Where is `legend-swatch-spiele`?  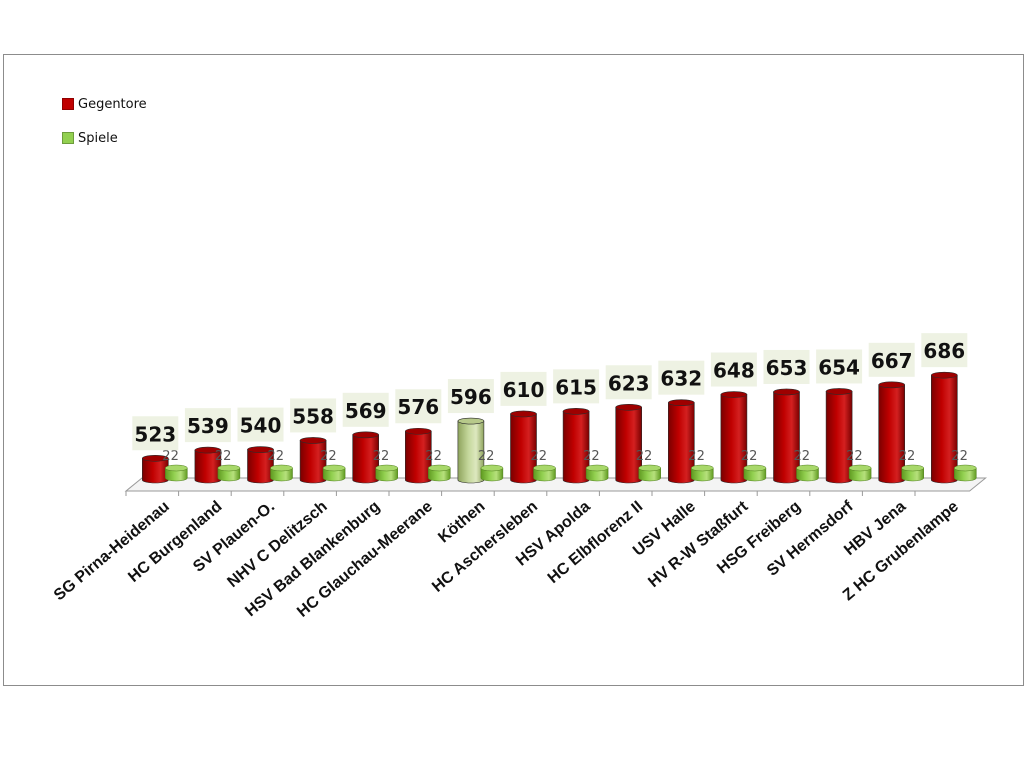
legend-swatch-spiele is located at coordinates (68, 138).